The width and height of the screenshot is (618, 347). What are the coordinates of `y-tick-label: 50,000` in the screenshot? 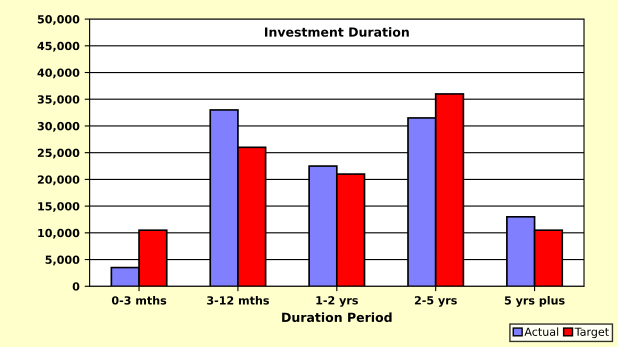 It's located at (59, 20).